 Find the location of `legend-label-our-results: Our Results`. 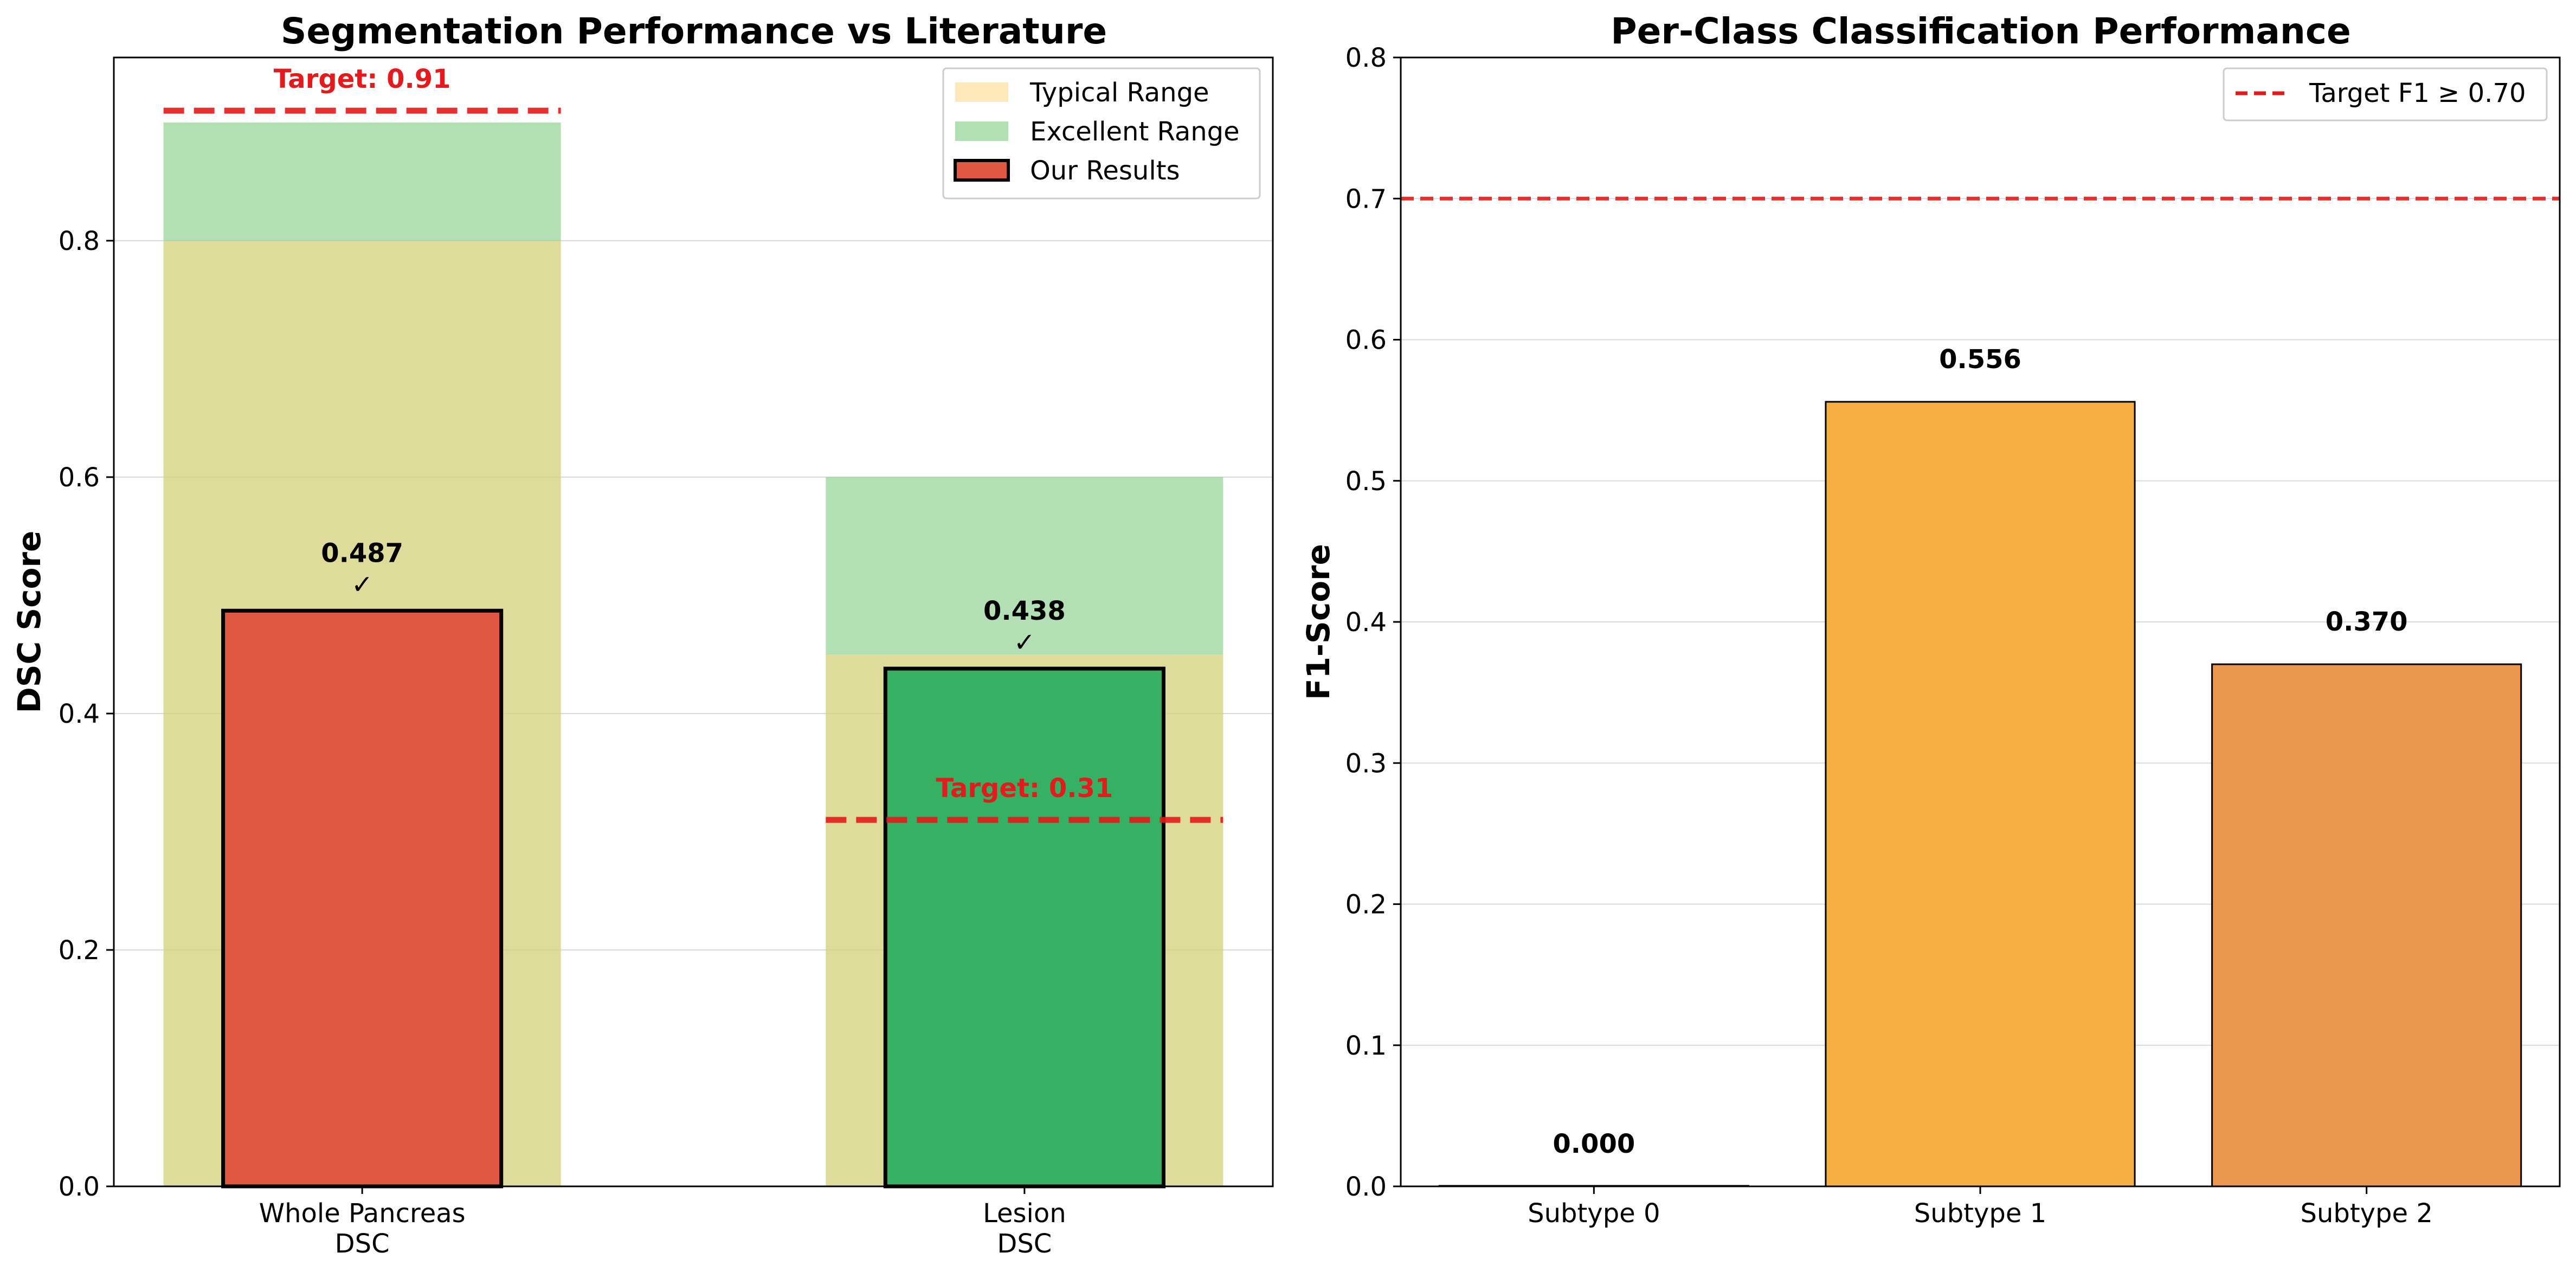

legend-label-our-results: Our Results is located at coordinates (1105, 171).